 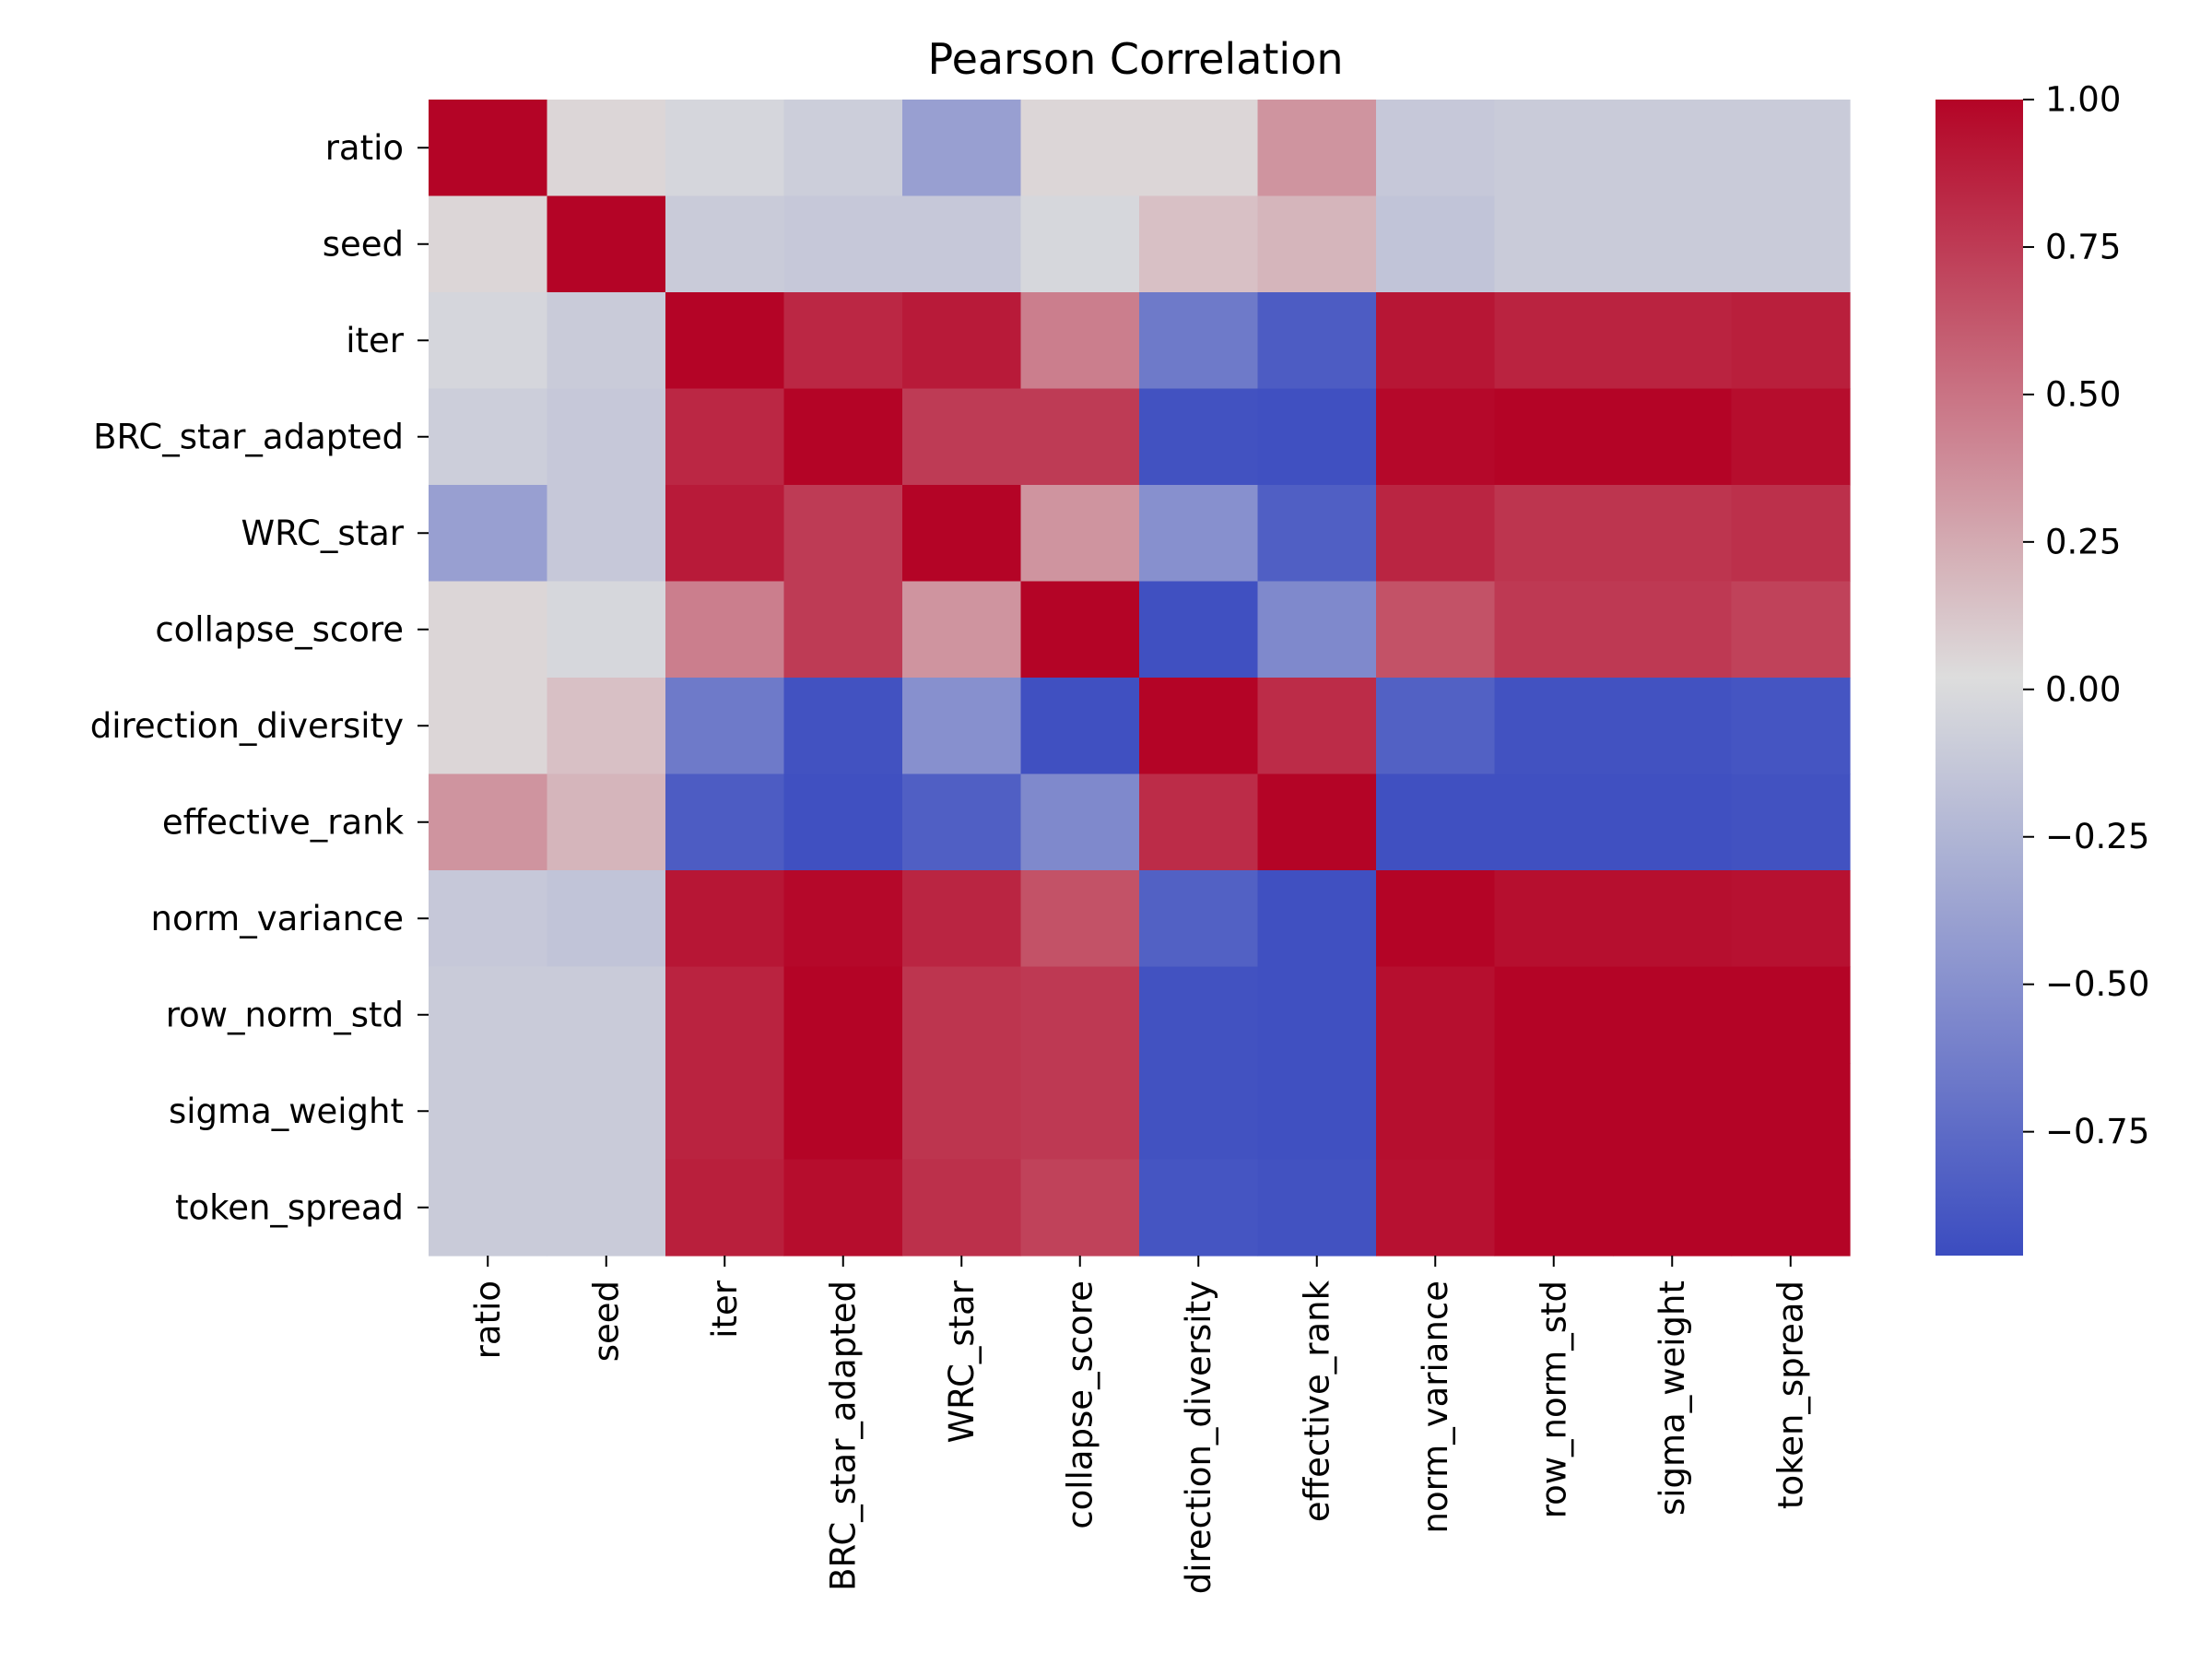 I want to click on heatmap-cell-effective_rank-token_spread, so click(x=1791, y=822).